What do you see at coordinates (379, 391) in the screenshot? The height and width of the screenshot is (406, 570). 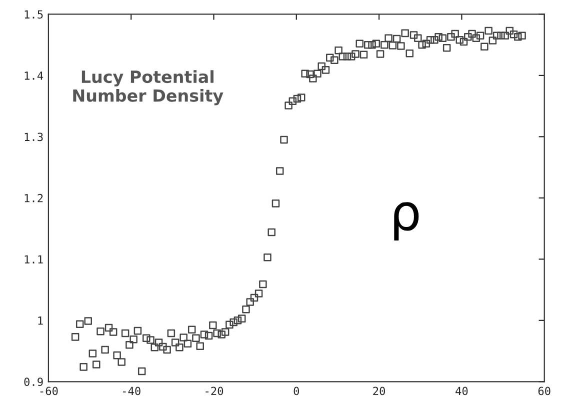 I see `x-tick-label: 20` at bounding box center [379, 391].